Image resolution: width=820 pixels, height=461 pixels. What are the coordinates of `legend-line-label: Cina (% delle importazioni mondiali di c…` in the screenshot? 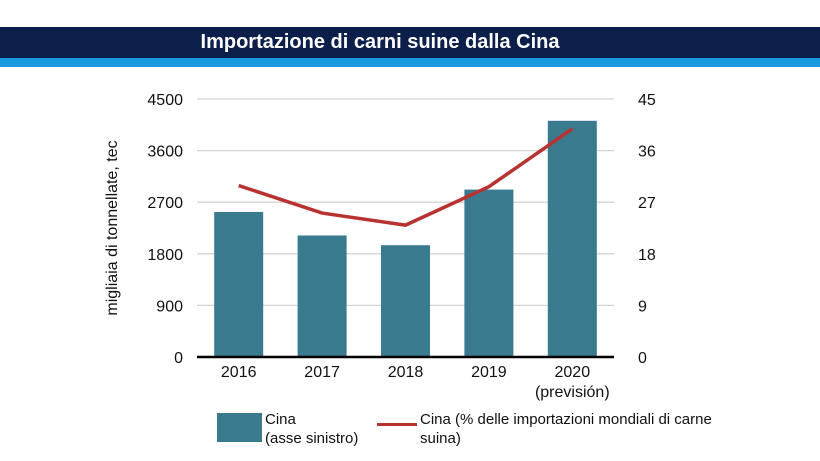 It's located at (566, 419).